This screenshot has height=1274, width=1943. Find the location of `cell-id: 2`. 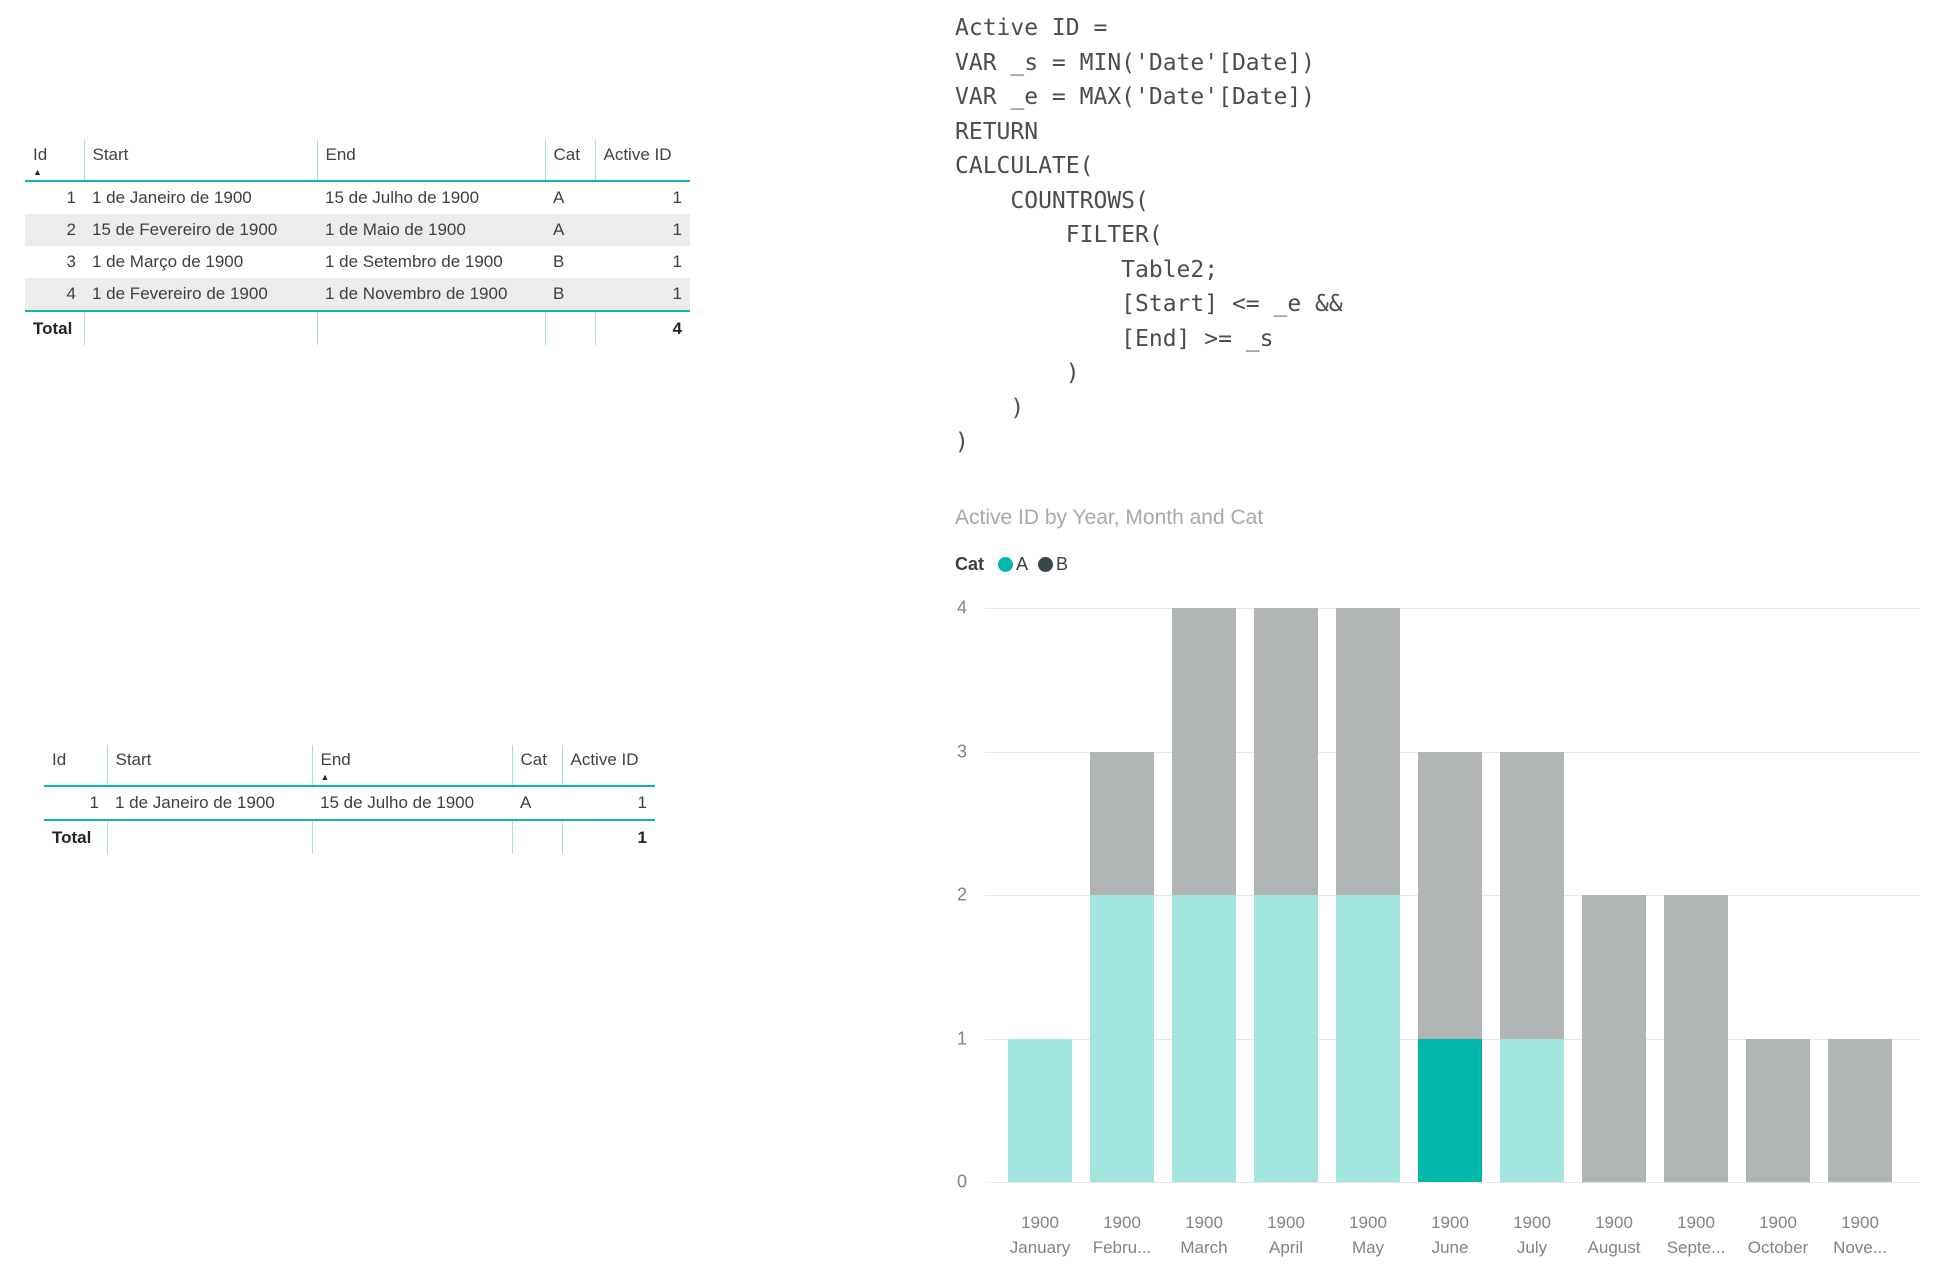

cell-id: 2 is located at coordinates (71, 229).